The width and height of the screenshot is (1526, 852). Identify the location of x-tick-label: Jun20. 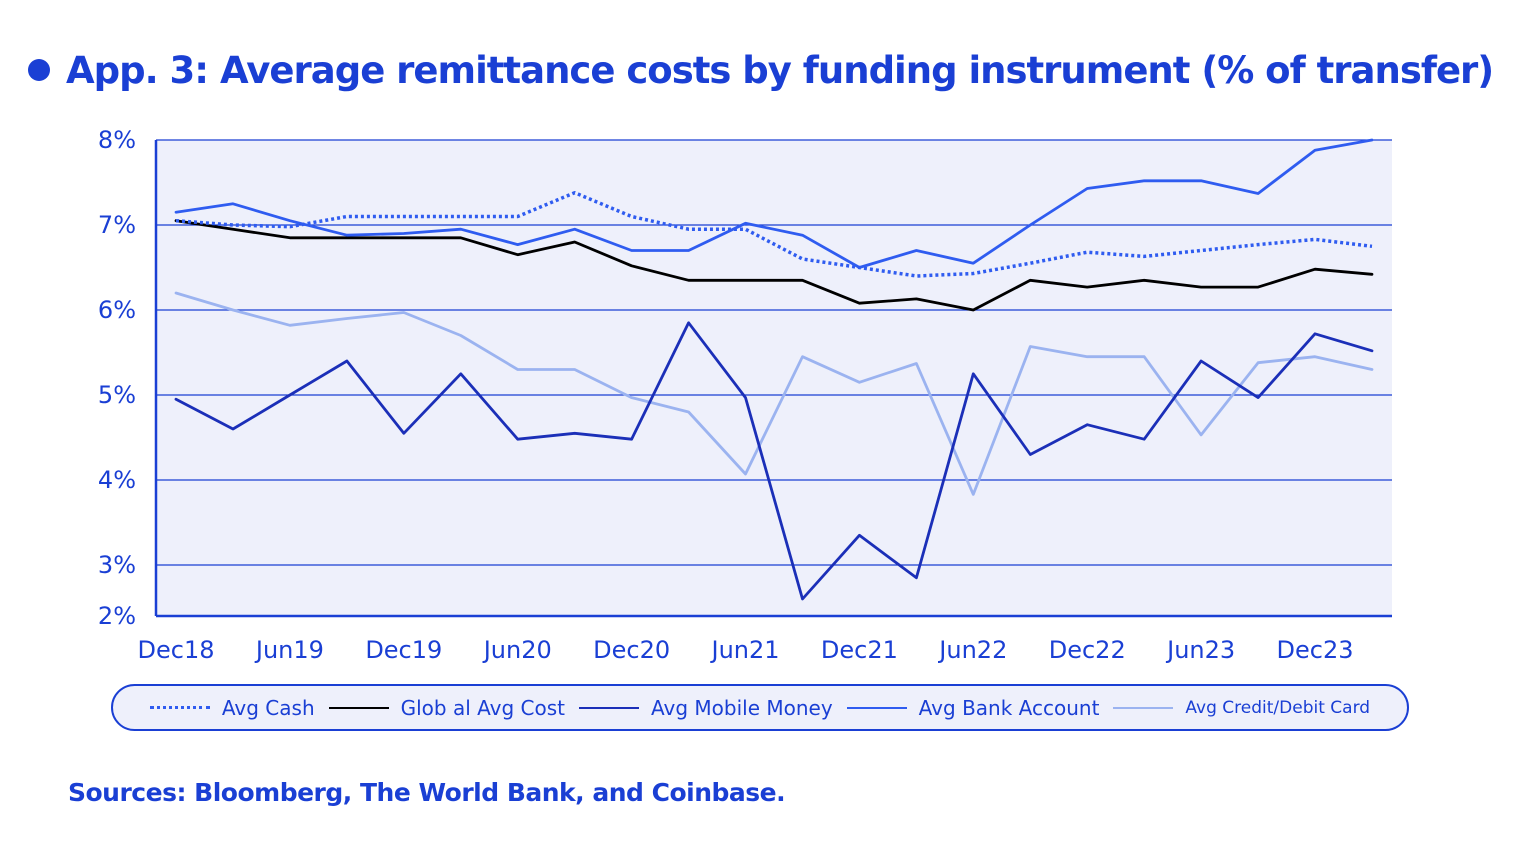
(517, 650).